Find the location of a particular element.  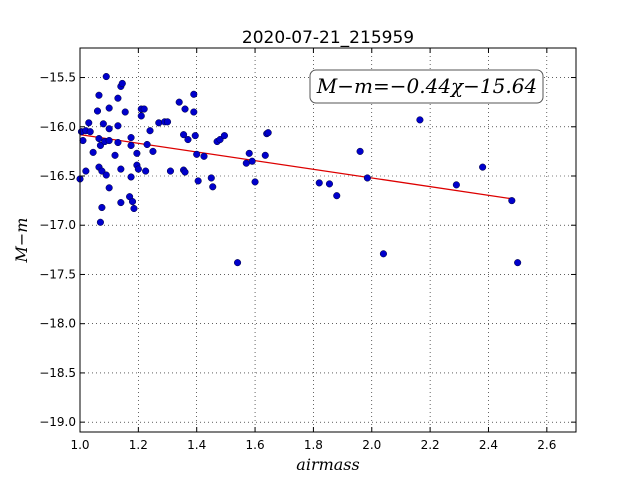

equation-annotation: M−m=−0.44χ−15.64 is located at coordinates (426, 86).